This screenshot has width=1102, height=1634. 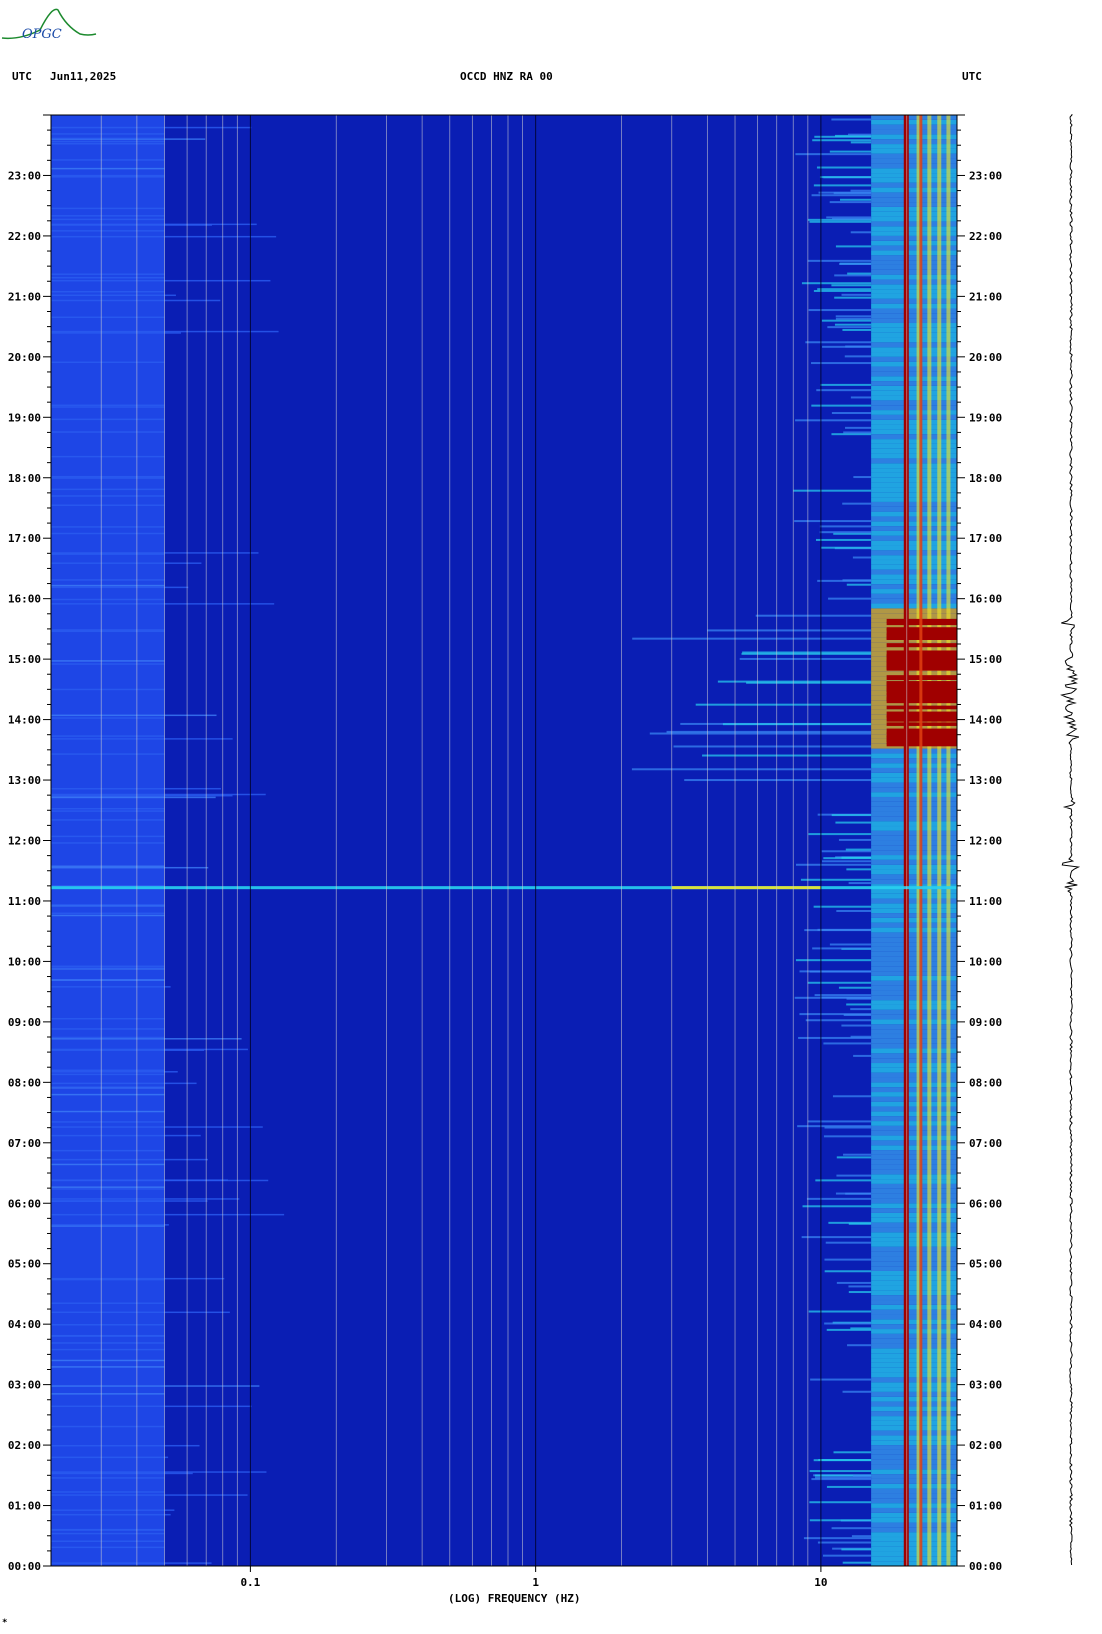 What do you see at coordinates (24, 720) in the screenshot?
I see `y-tick-label-left: 14:00` at bounding box center [24, 720].